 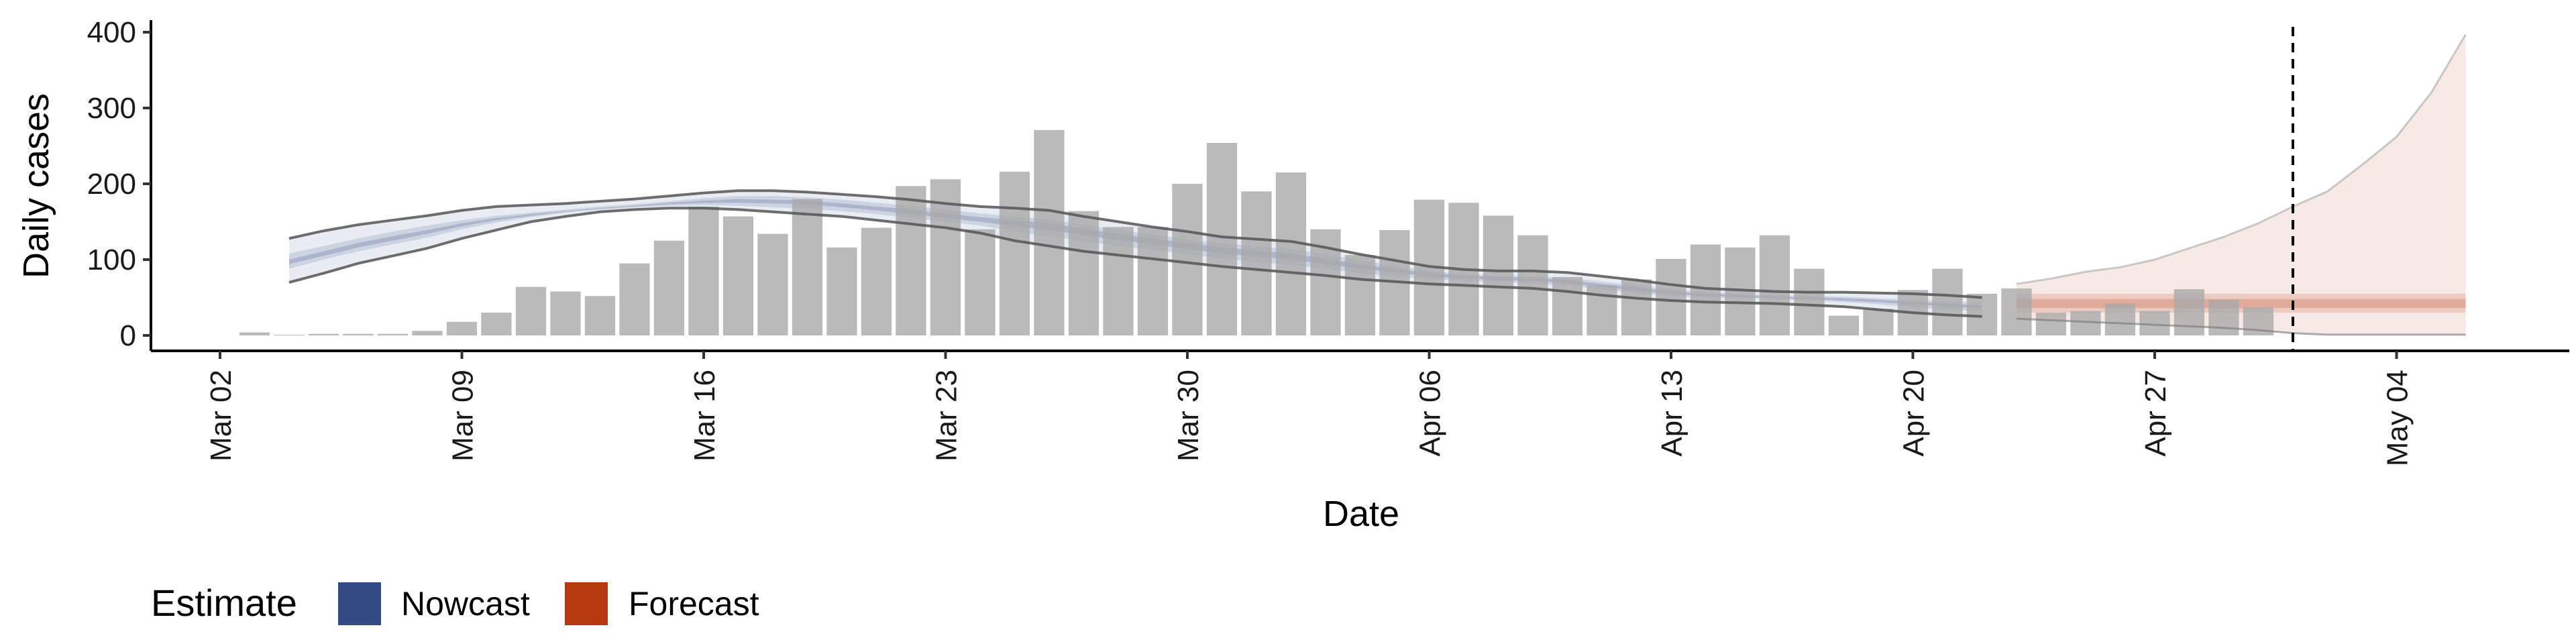 What do you see at coordinates (128, 335) in the screenshot?
I see `y-tick-label: 0` at bounding box center [128, 335].